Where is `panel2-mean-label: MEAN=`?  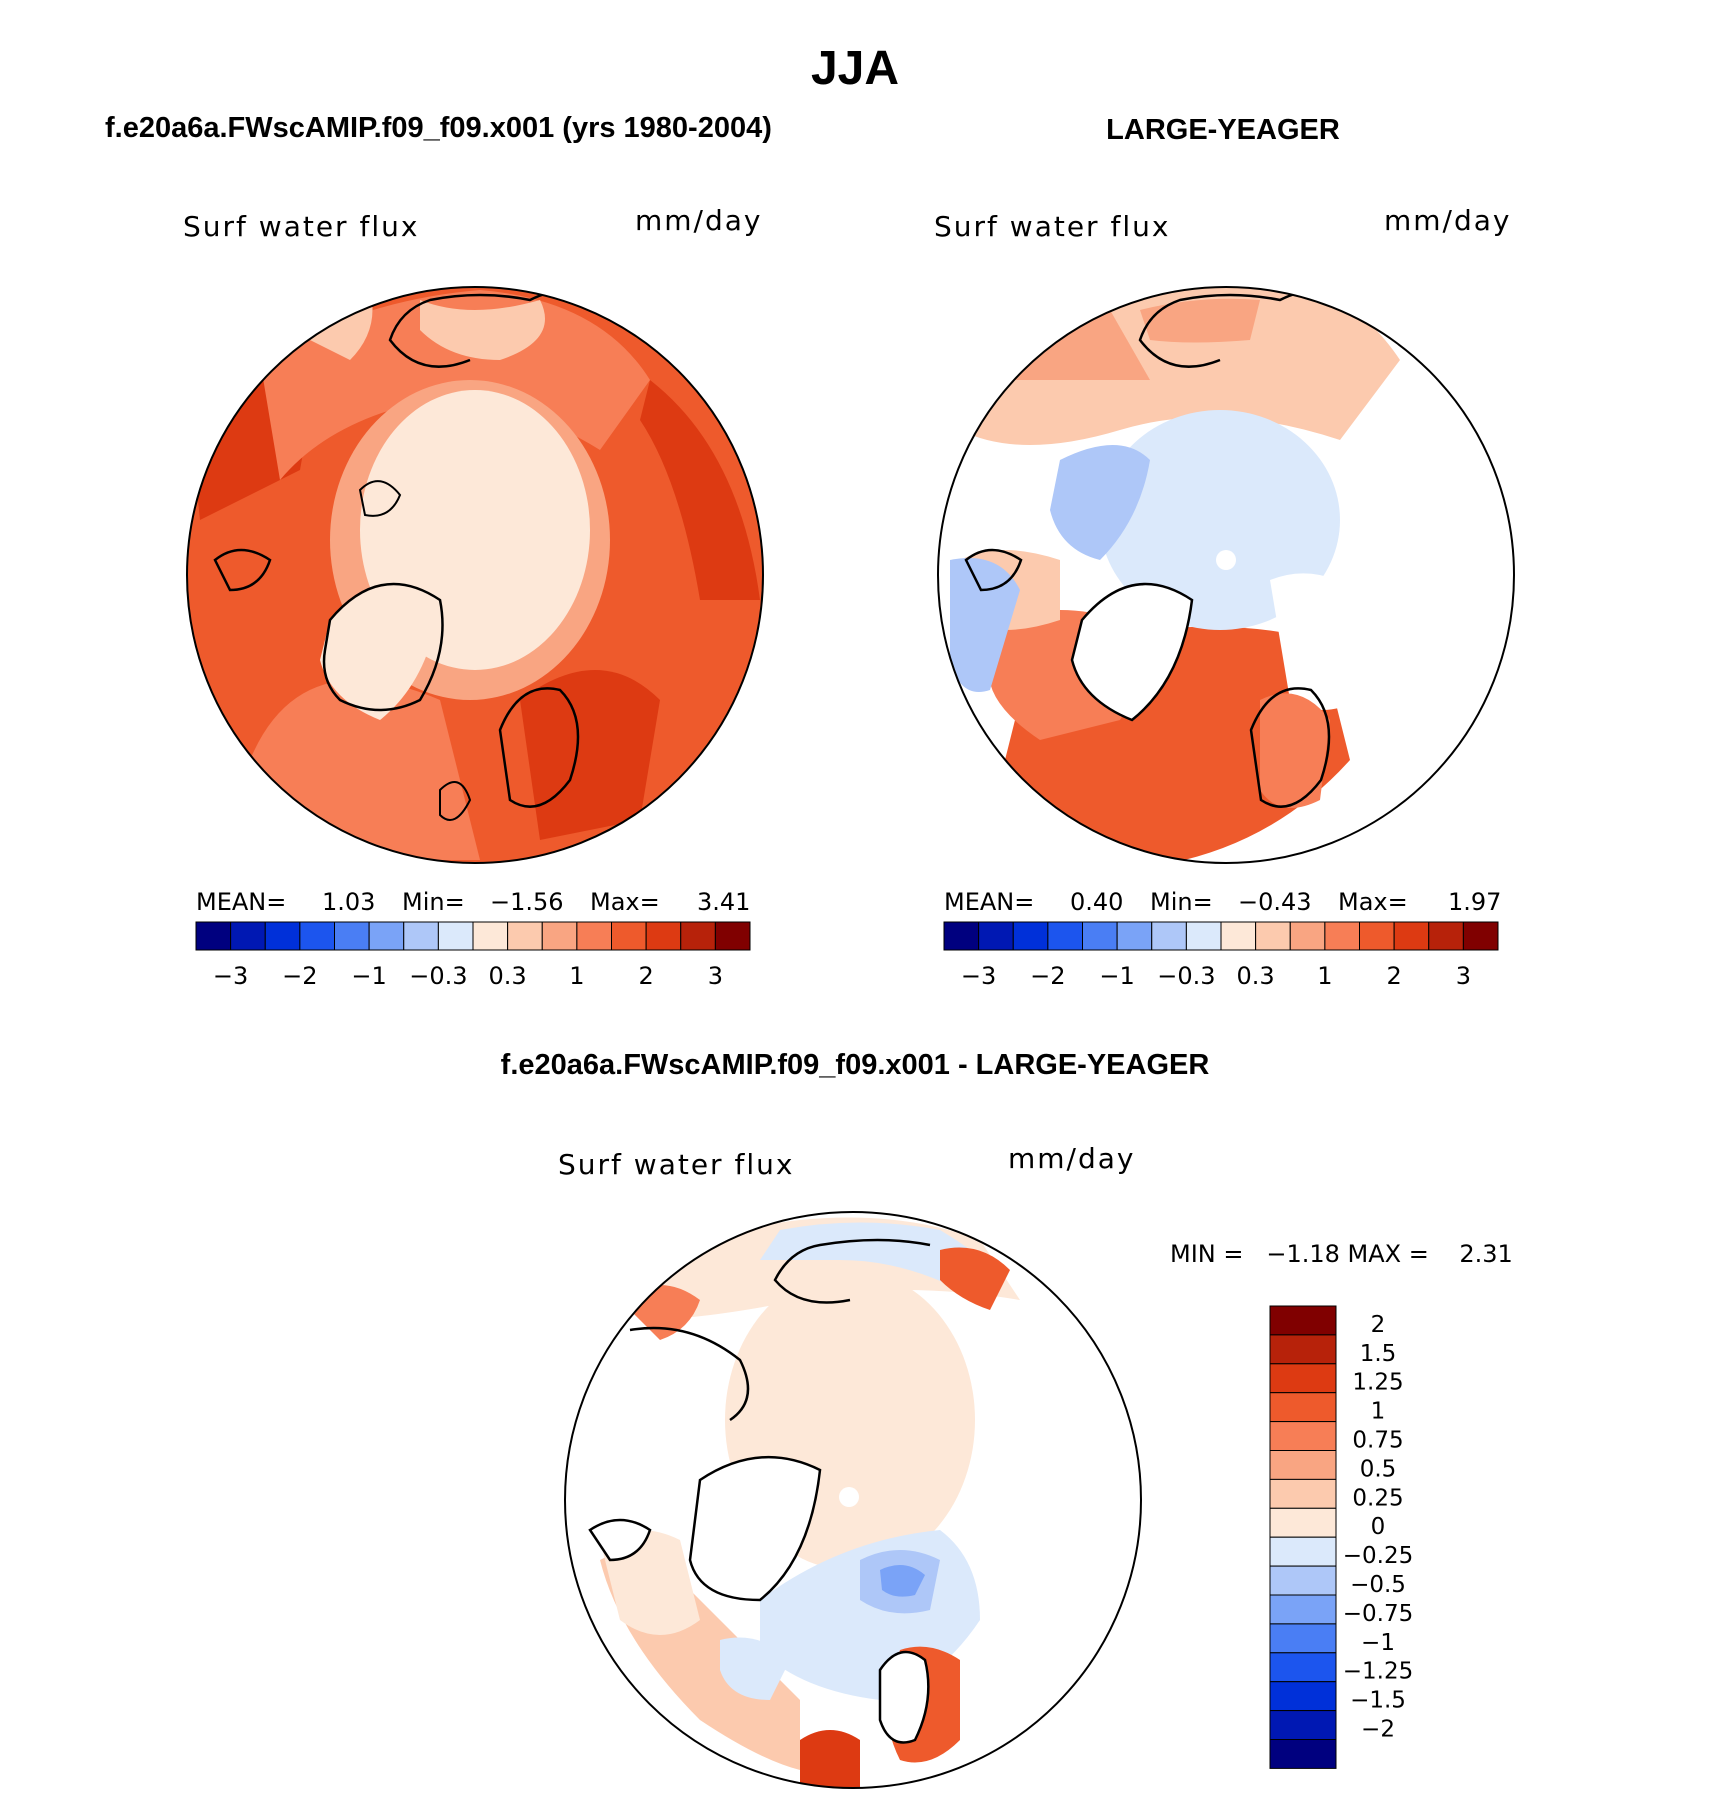
panel2-mean-label: MEAN= is located at coordinates (989, 902).